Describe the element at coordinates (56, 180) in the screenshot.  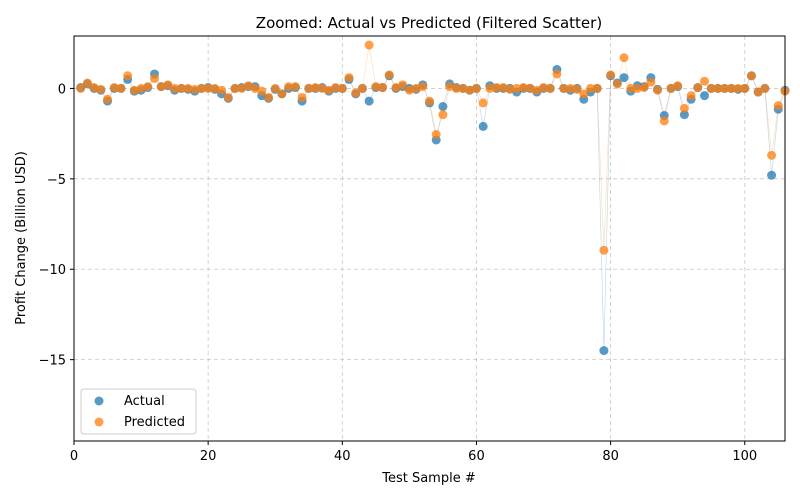
I see `y-tick-label: −5` at that location.